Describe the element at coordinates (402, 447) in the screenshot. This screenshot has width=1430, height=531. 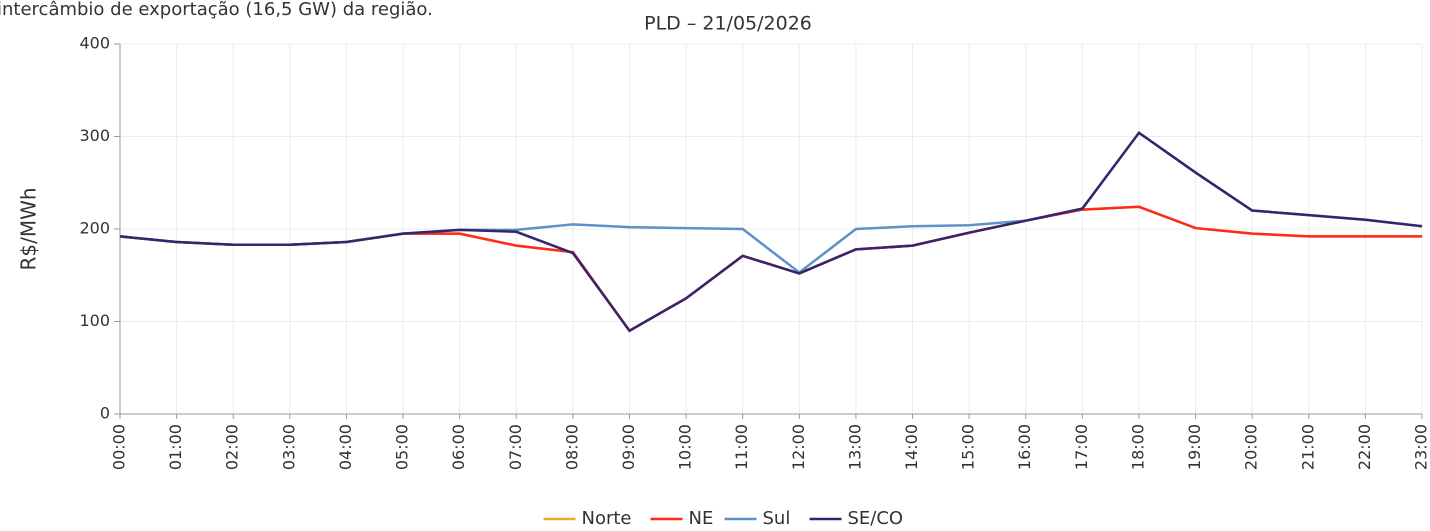
I see `x-tick-label: 05:00` at that location.